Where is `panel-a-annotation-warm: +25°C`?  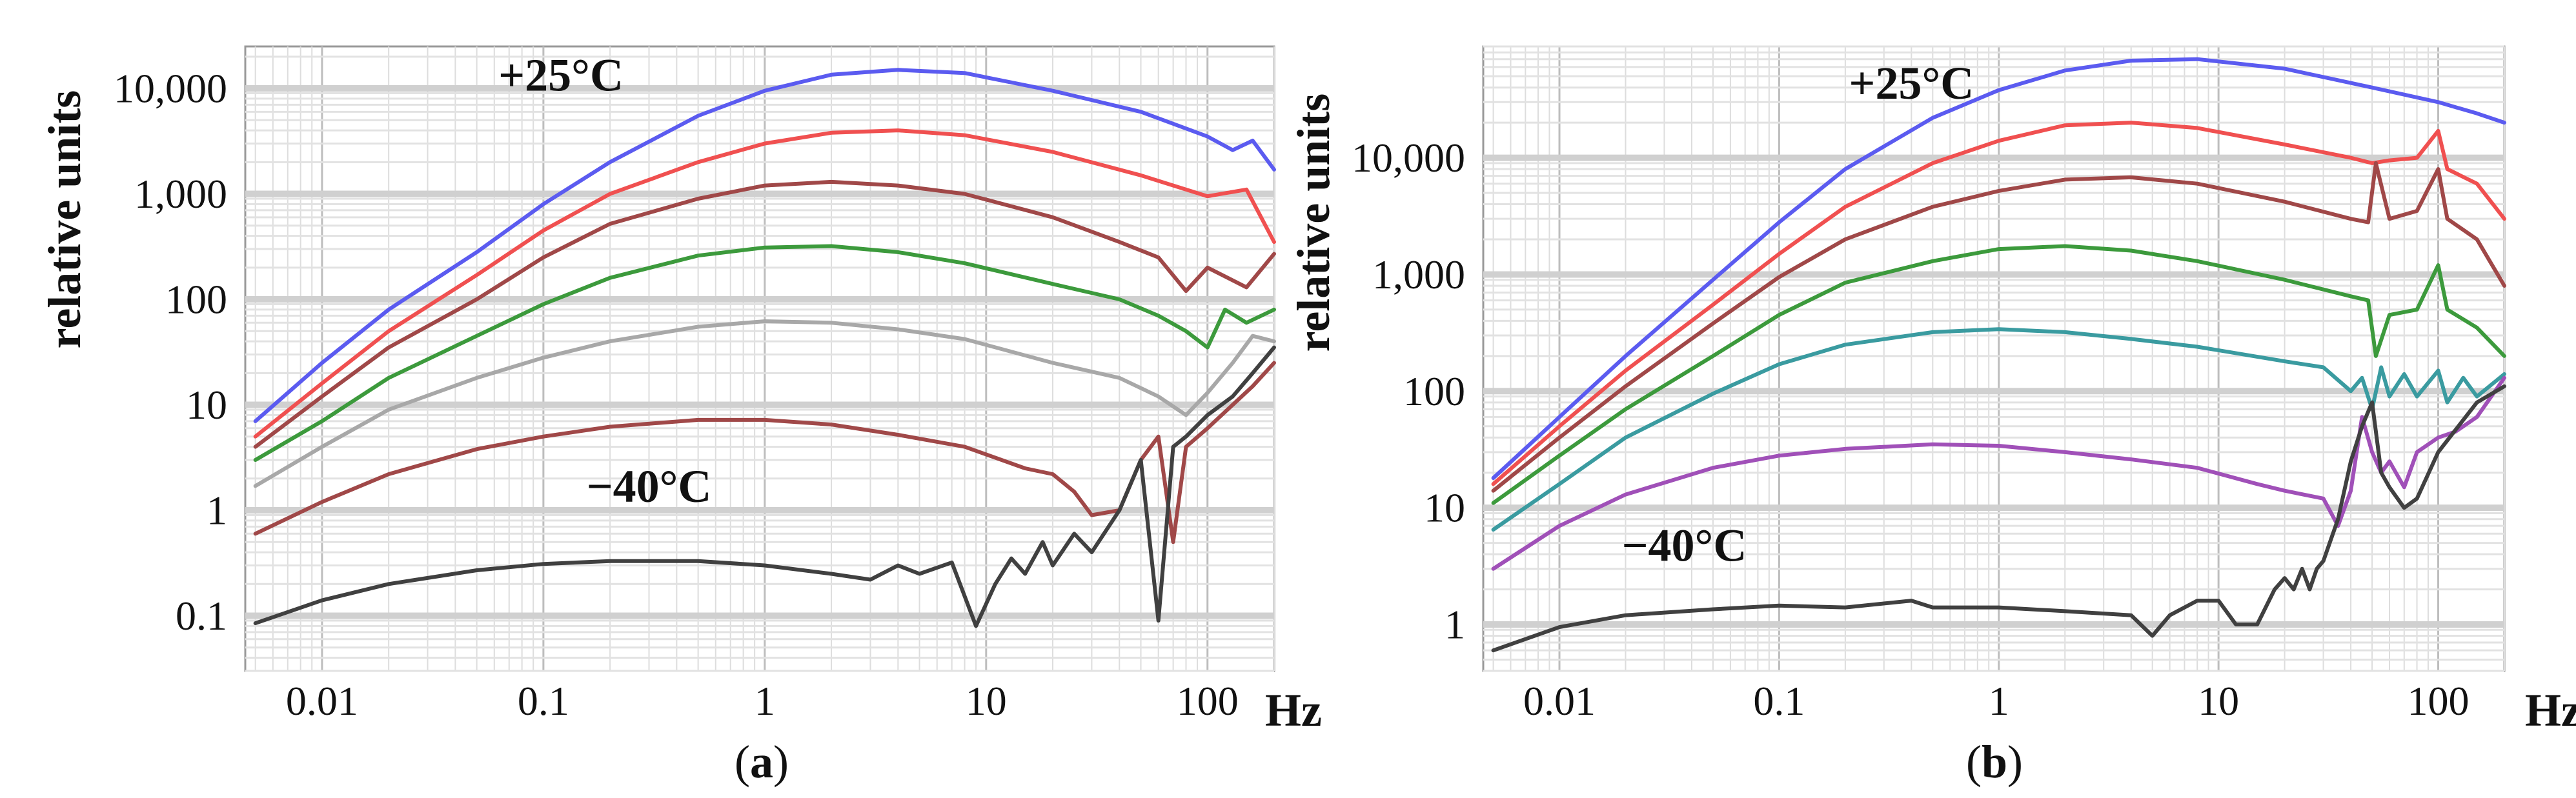 panel-a-annotation-warm: +25°C is located at coordinates (561, 75).